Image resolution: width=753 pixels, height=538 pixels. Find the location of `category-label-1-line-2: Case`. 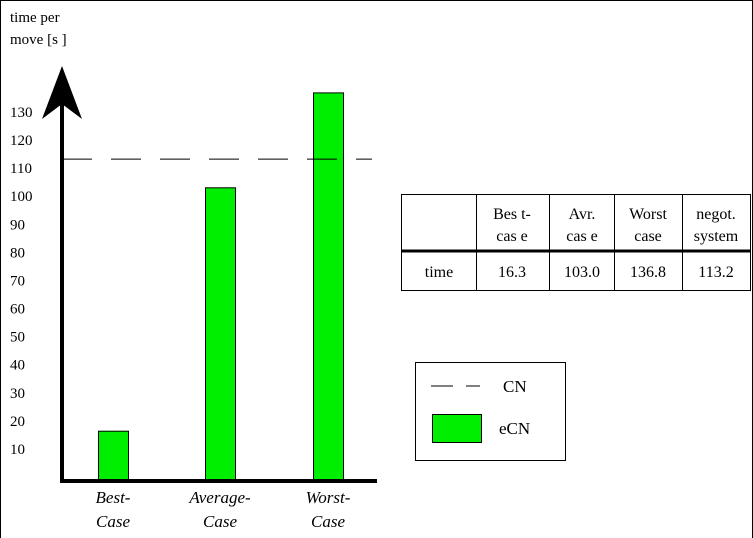

category-label-1-line-2: Case is located at coordinates (220, 521).